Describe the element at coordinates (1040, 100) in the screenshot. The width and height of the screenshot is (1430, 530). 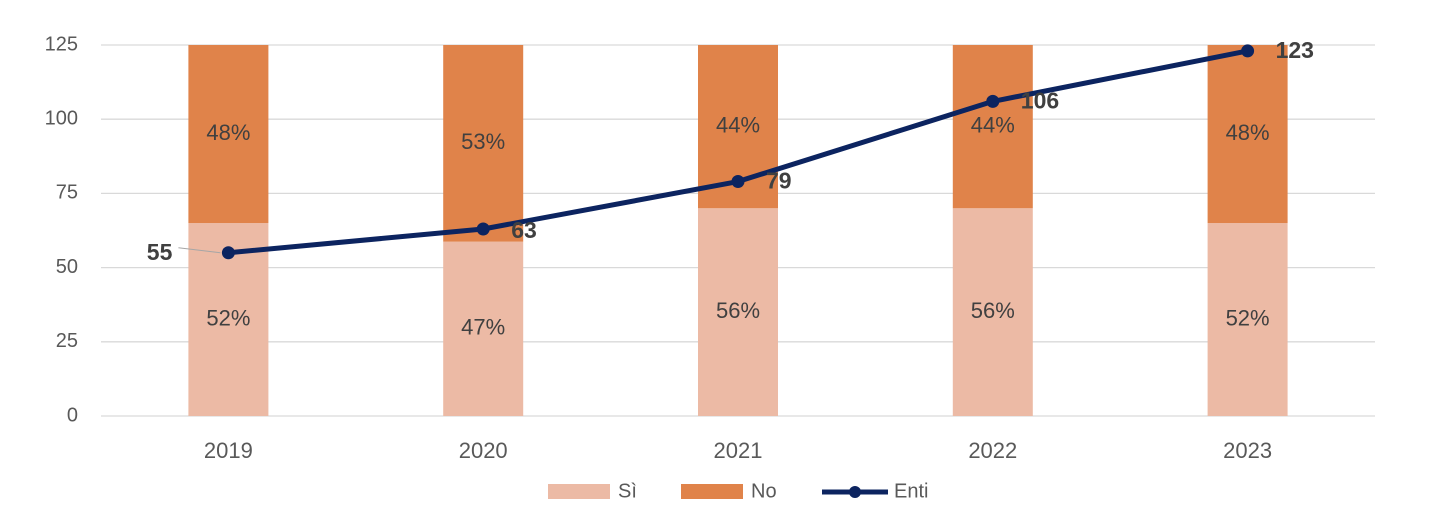
I see `data-label: 106` at that location.